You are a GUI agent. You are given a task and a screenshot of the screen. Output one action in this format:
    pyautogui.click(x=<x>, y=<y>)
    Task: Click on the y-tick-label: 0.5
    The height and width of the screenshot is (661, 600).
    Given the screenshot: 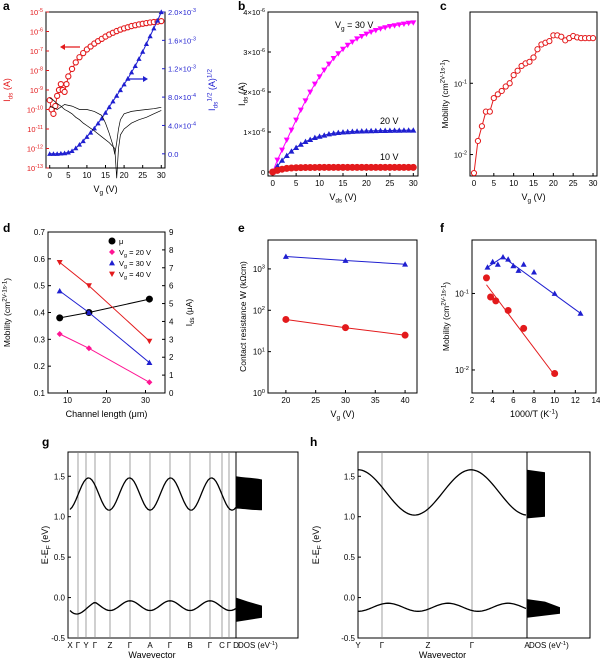 What is the action you would take?
    pyautogui.click(x=40, y=286)
    